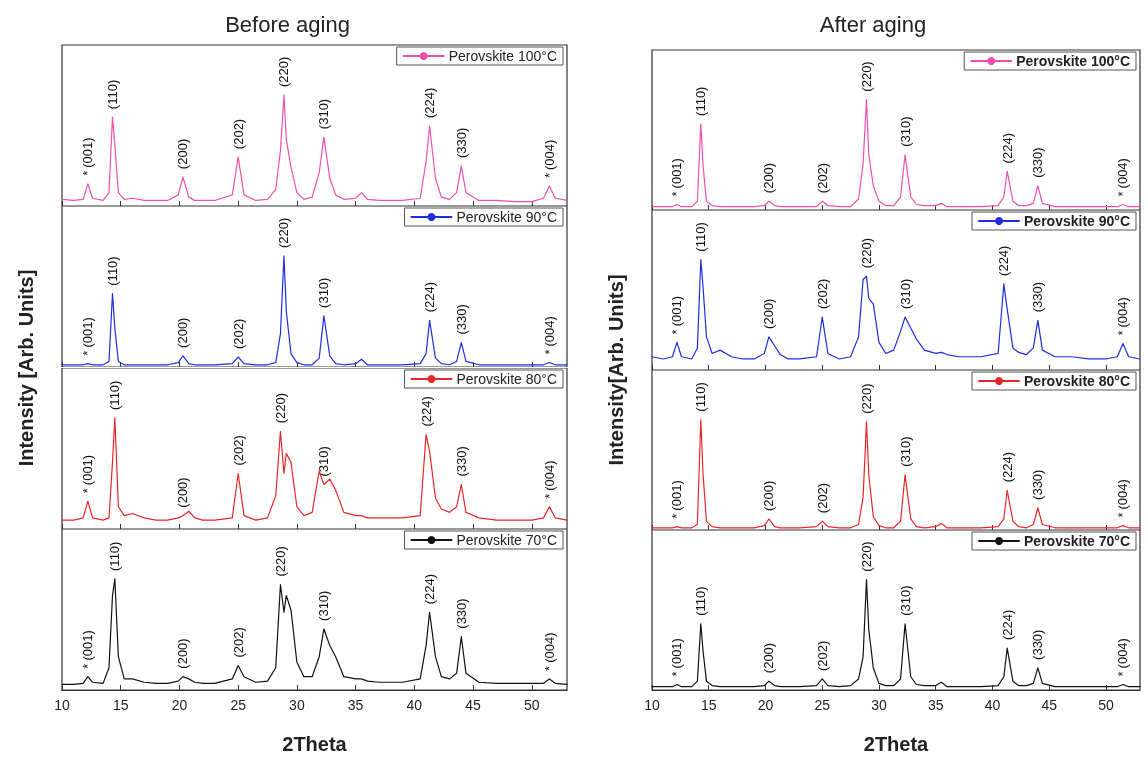 The width and height of the screenshot is (1148, 766). Describe the element at coordinates (873, 24) in the screenshot. I see `chart-title: After aging` at that location.